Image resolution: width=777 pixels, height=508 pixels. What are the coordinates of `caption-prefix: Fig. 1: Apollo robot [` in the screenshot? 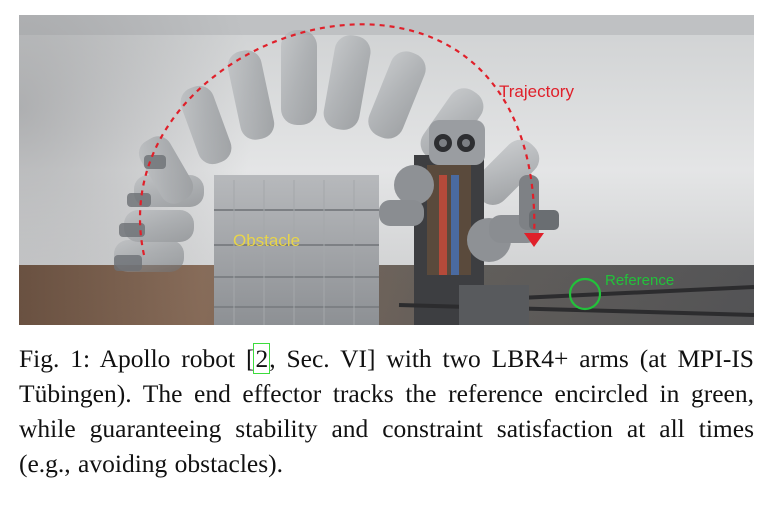 It's located at (137, 358).